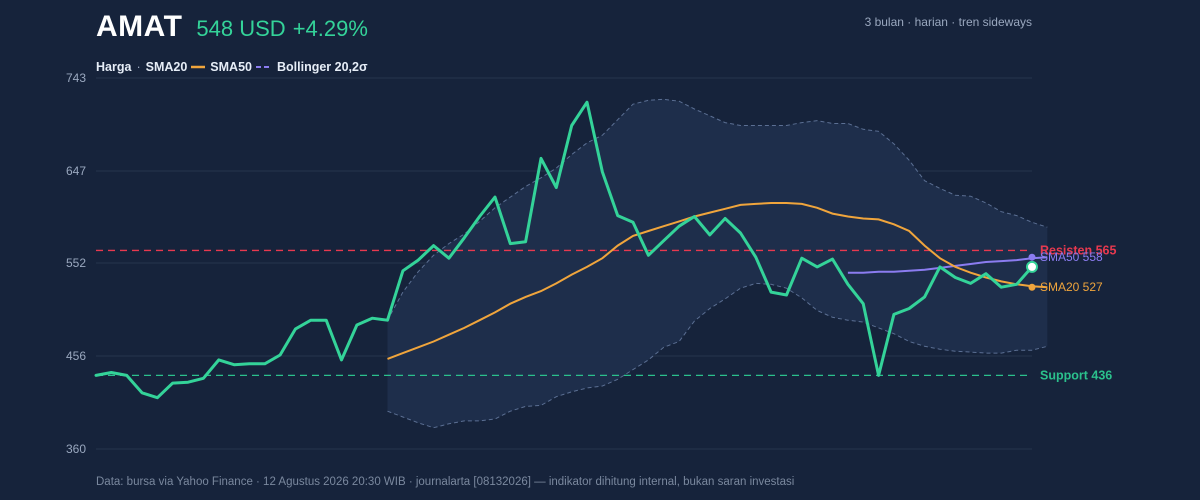  What do you see at coordinates (76, 263) in the screenshot?
I see `y-tick-label: 552` at bounding box center [76, 263].